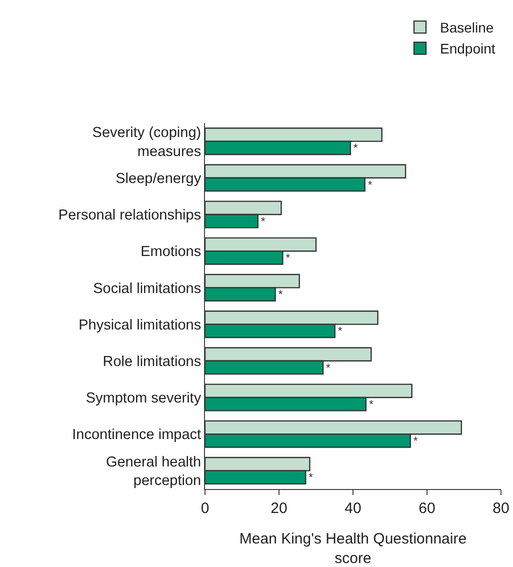 The image size is (513, 567). What do you see at coordinates (205, 508) in the screenshot?
I see `x-tick-label: 0` at bounding box center [205, 508].